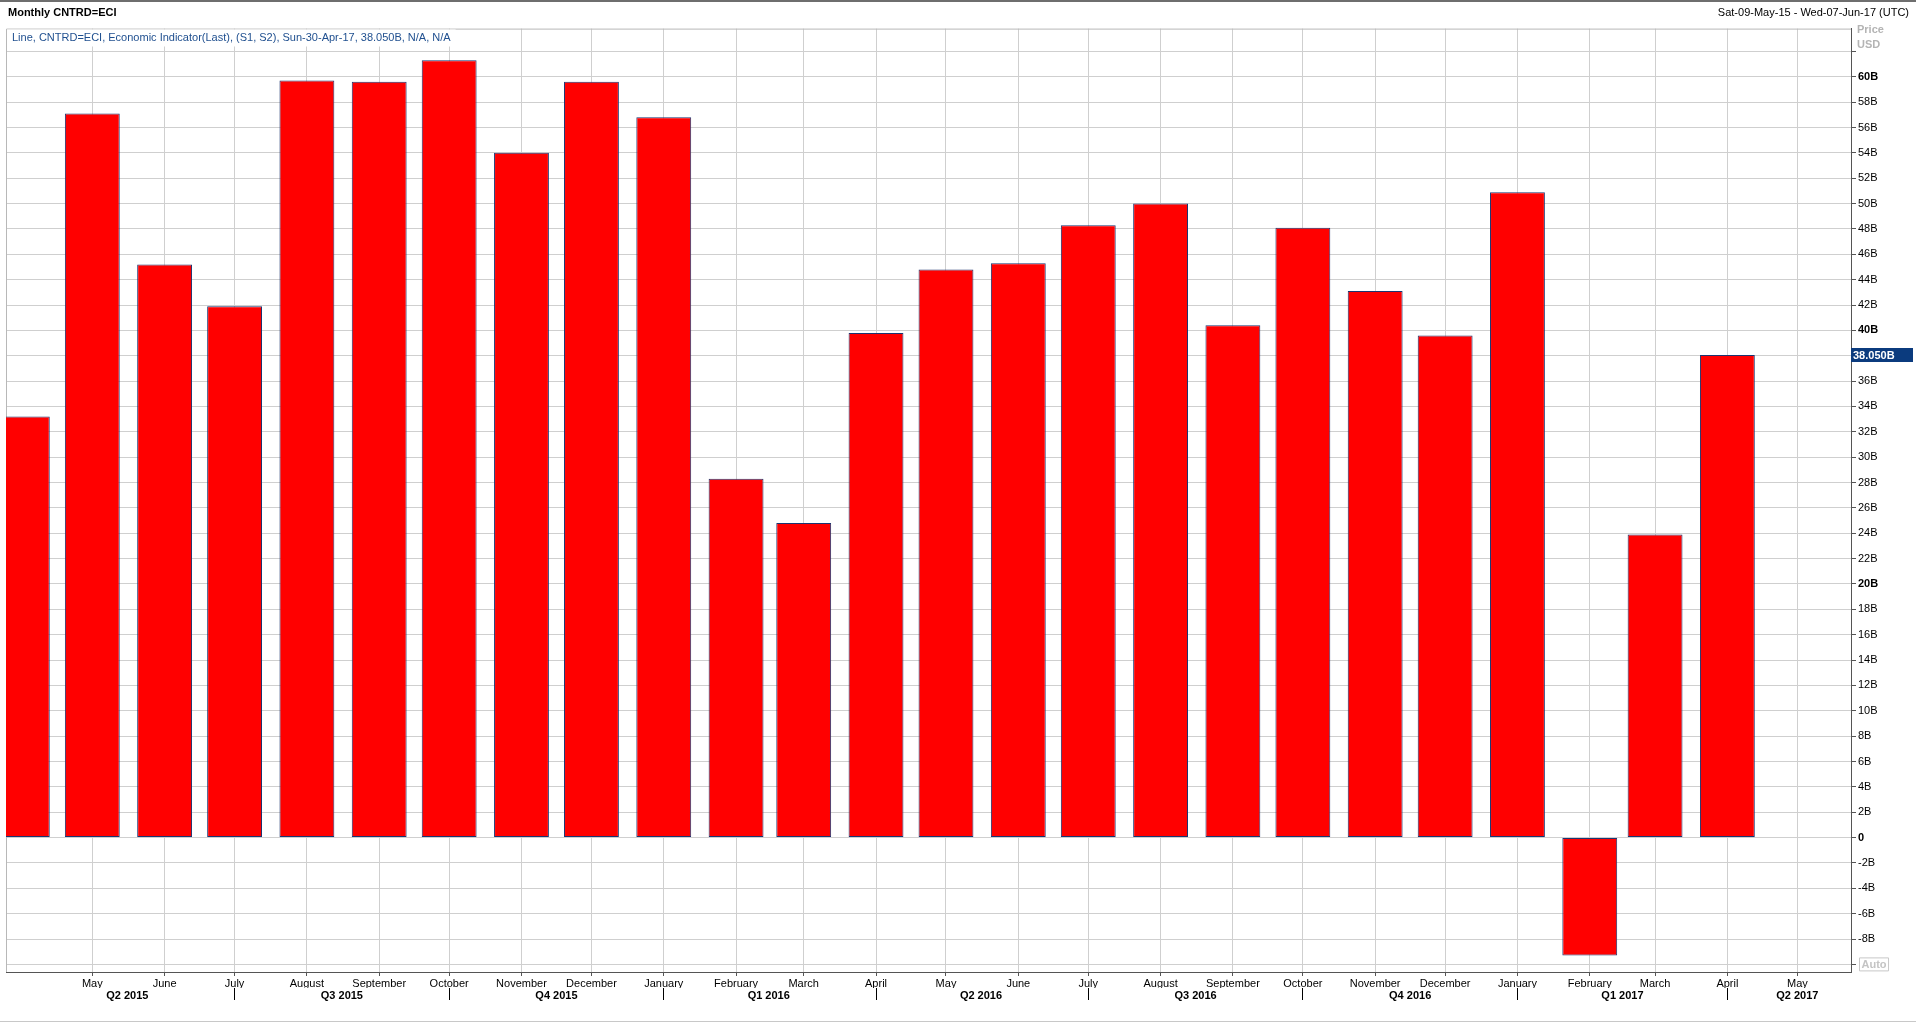 The height and width of the screenshot is (1022, 1916). I want to click on y-tick-label: 20B, so click(1868, 583).